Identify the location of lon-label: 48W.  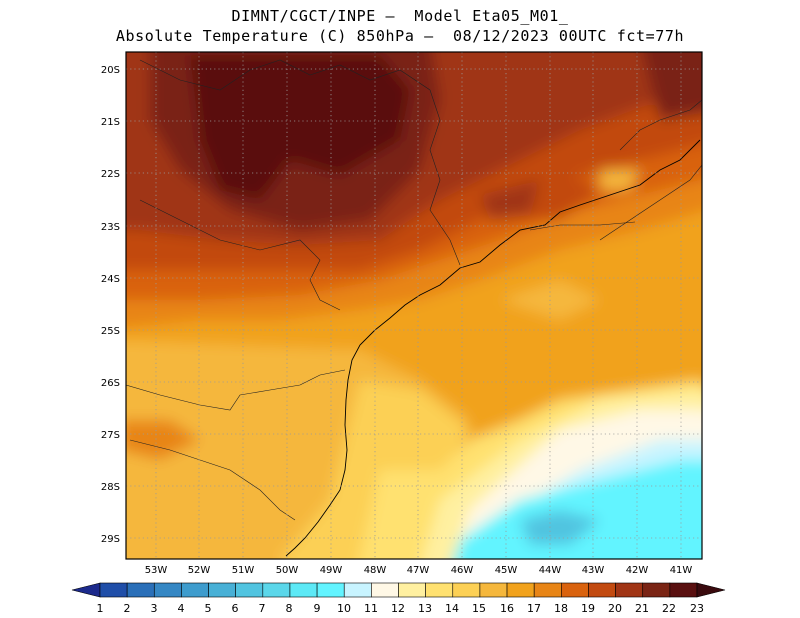
(375, 570).